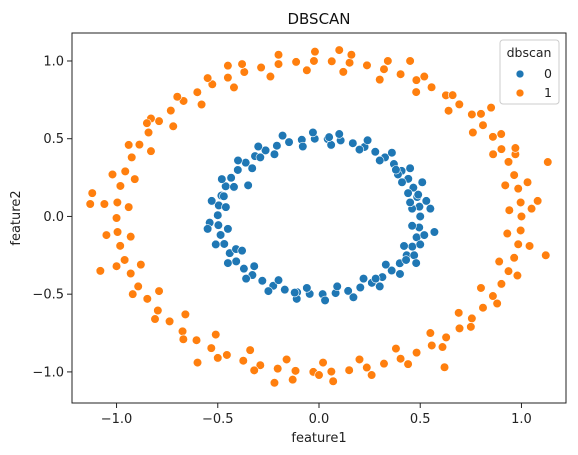  What do you see at coordinates (529, 72) in the screenshot?
I see `legend-box` at bounding box center [529, 72].